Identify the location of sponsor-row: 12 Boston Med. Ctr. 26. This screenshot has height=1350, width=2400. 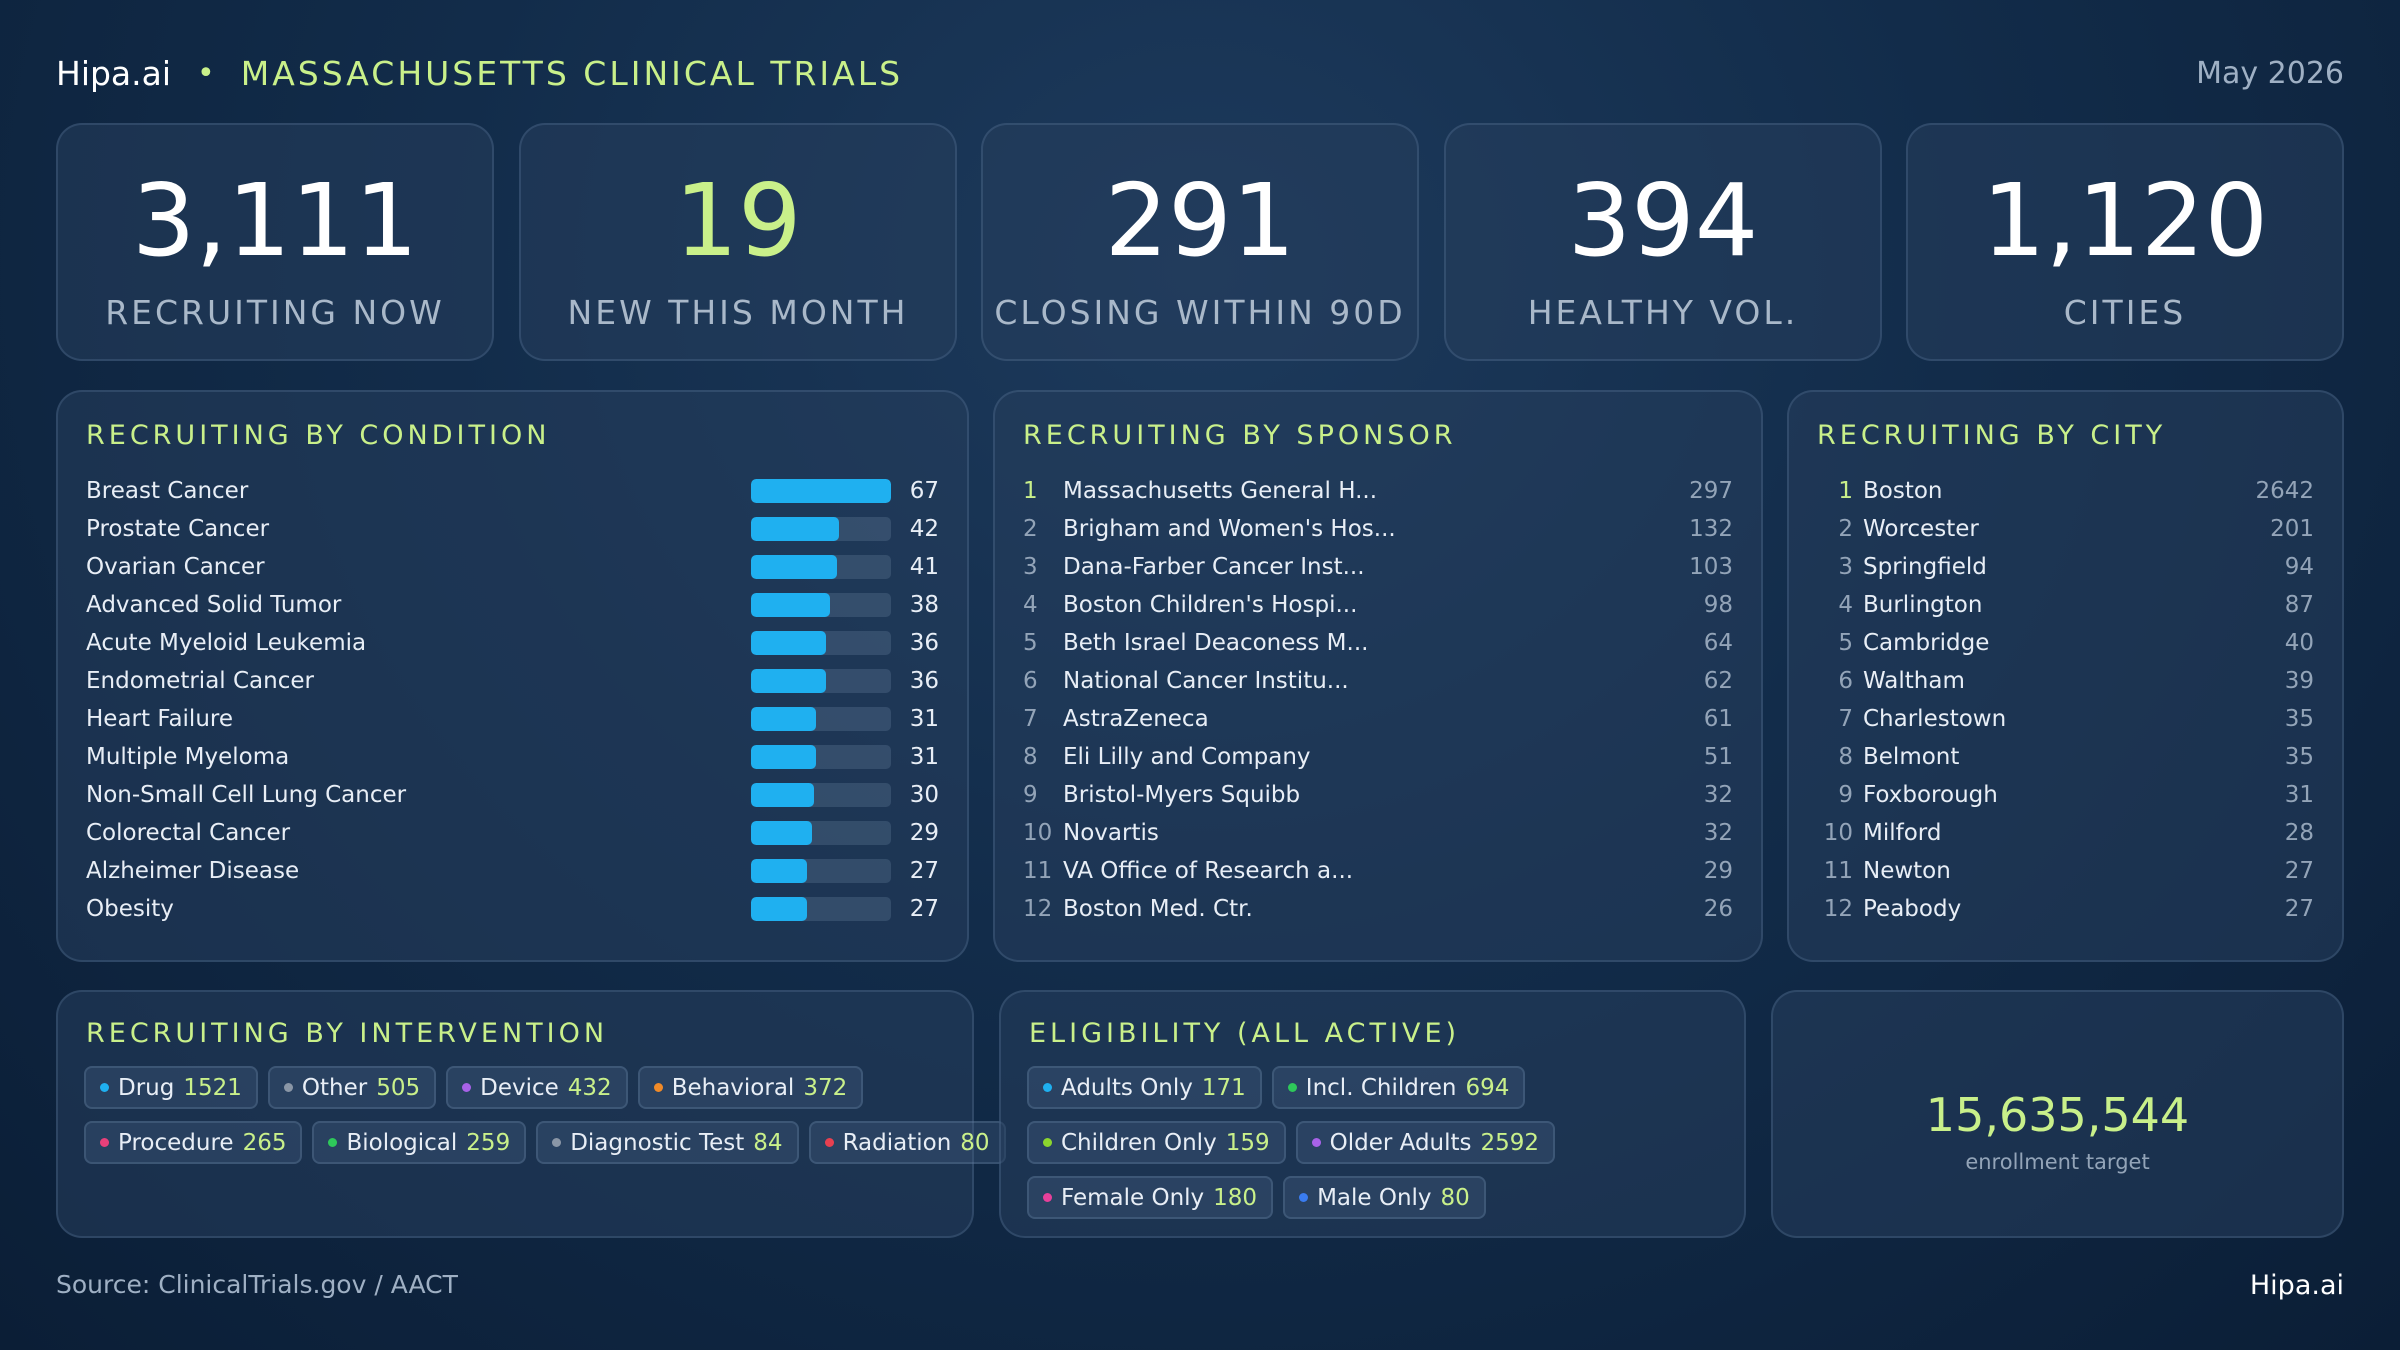
(1378, 909).